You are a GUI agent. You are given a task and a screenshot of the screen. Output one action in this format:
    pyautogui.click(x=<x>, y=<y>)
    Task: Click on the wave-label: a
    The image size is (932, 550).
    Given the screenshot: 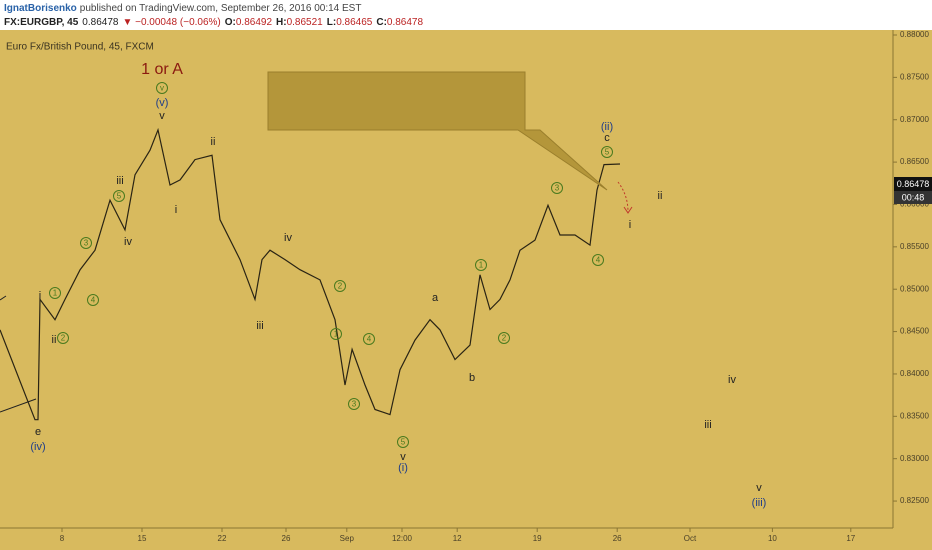 What is the action you would take?
    pyautogui.click(x=435, y=298)
    